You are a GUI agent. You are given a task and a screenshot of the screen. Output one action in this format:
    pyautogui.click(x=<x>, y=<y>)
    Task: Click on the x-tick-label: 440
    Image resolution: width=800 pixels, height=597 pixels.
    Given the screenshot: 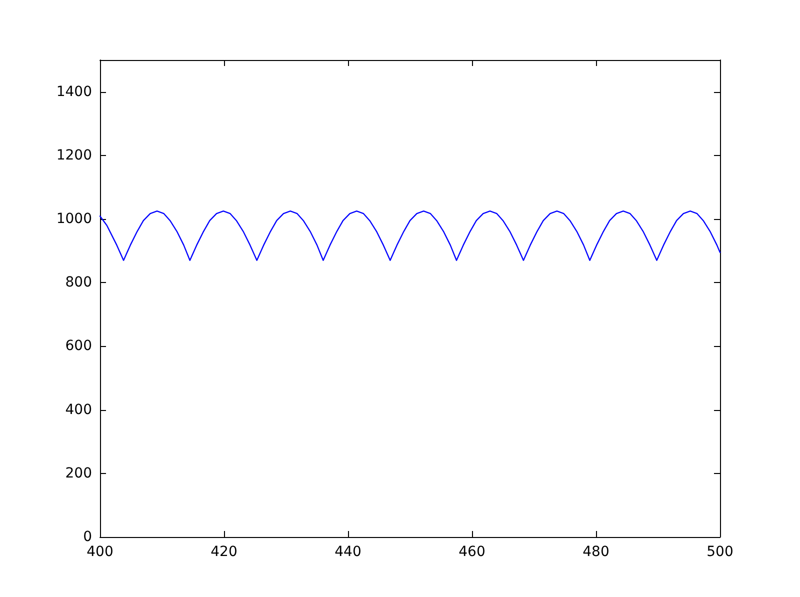 What is the action you would take?
    pyautogui.click(x=348, y=552)
    